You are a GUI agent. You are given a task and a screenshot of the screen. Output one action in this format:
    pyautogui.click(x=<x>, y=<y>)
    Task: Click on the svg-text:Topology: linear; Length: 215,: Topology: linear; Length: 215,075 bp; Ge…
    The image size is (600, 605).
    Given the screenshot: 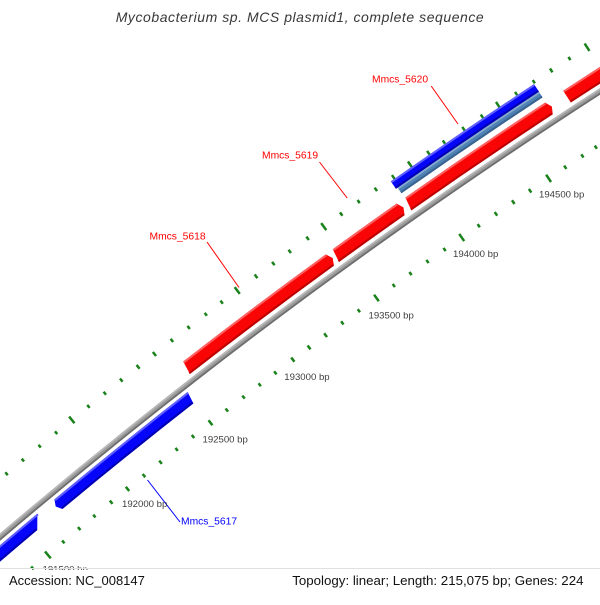 What is the action you would take?
    pyautogui.click(x=437, y=580)
    